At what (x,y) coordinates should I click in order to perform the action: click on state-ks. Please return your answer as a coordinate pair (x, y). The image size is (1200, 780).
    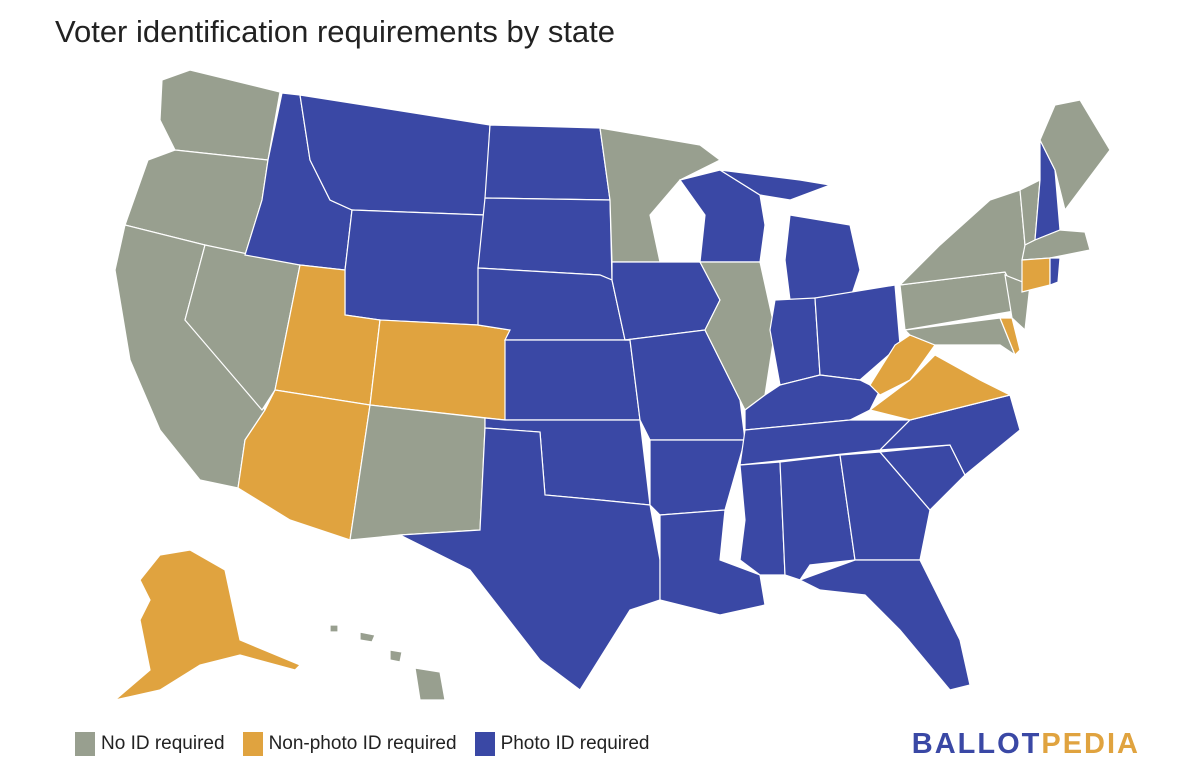
    Looking at the image, I should click on (572, 380).